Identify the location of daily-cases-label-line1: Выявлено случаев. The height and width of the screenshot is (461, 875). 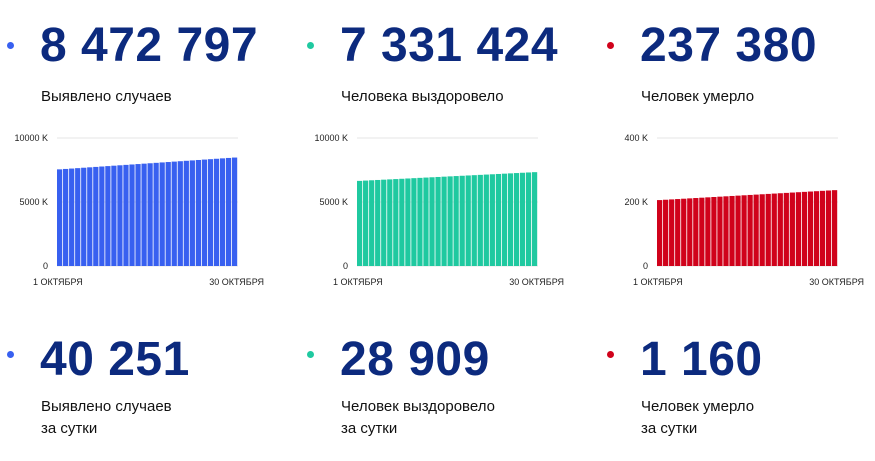
(106, 406).